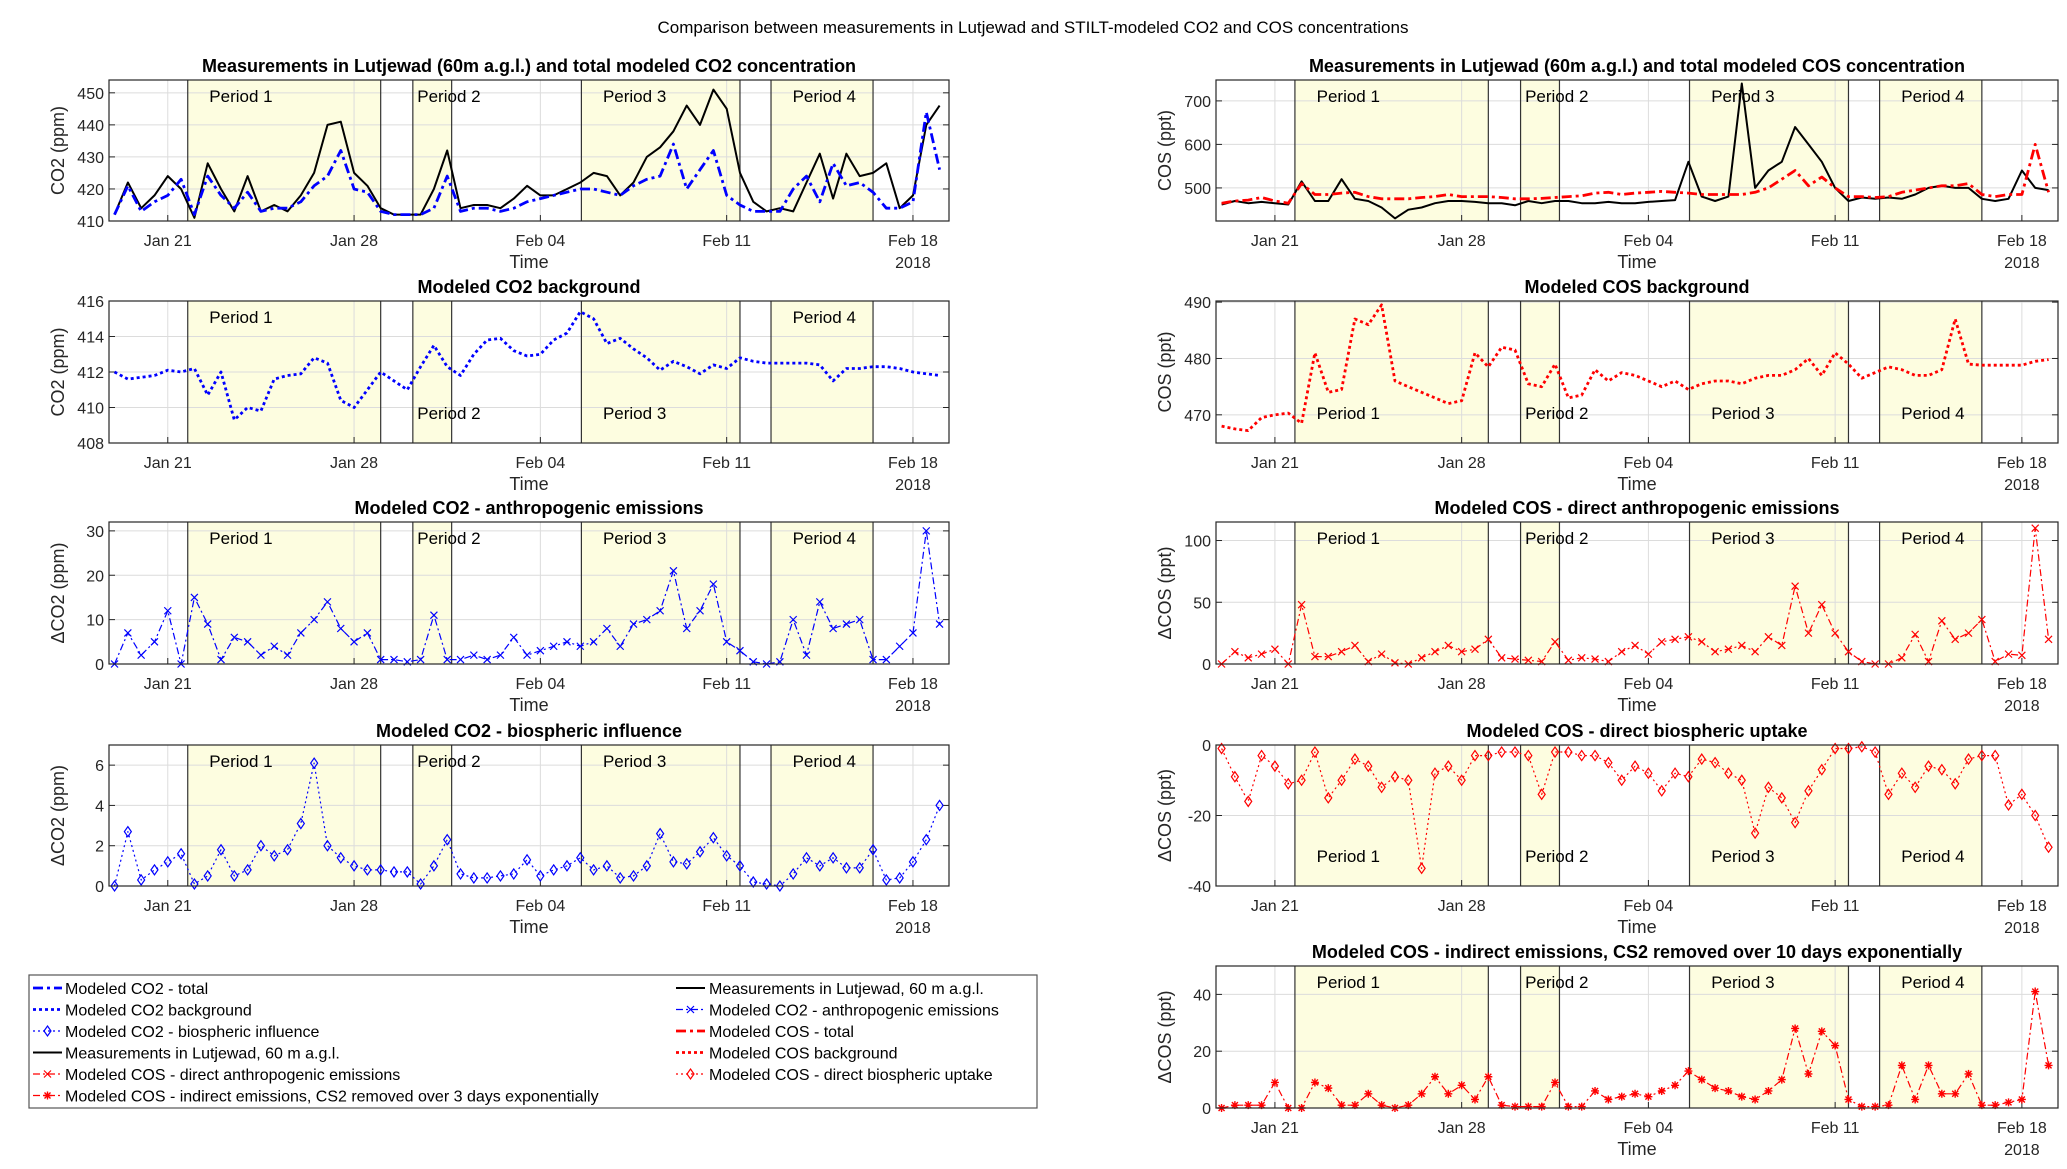 This screenshot has height=1169, width=2067. What do you see at coordinates (529, 731) in the screenshot?
I see `panel-title: Modeled CO2 - biospheric influence` at bounding box center [529, 731].